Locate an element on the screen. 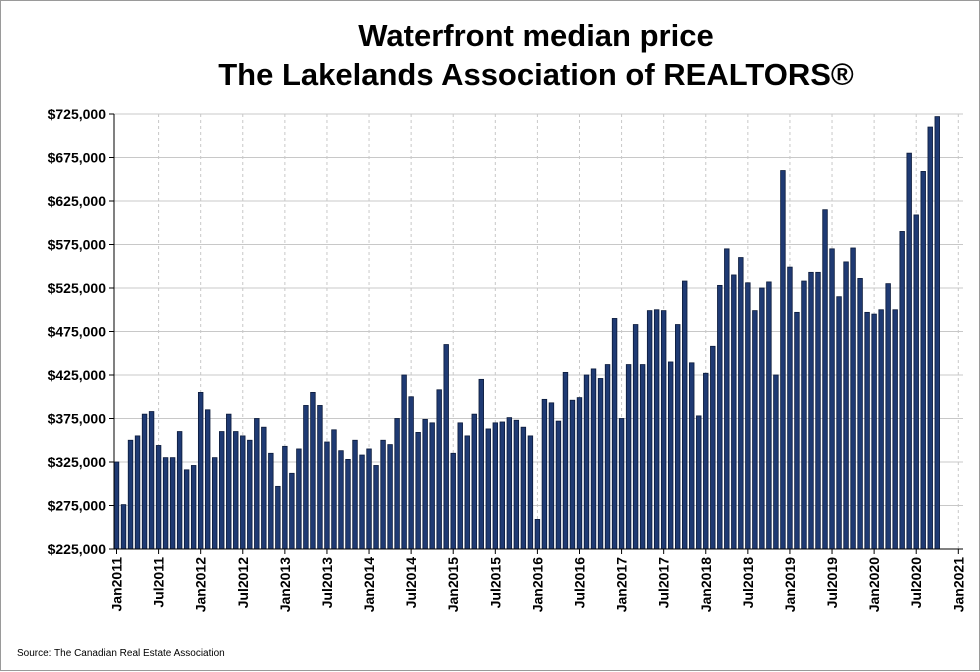  y-tick-label: $475,000 is located at coordinates (77, 332).